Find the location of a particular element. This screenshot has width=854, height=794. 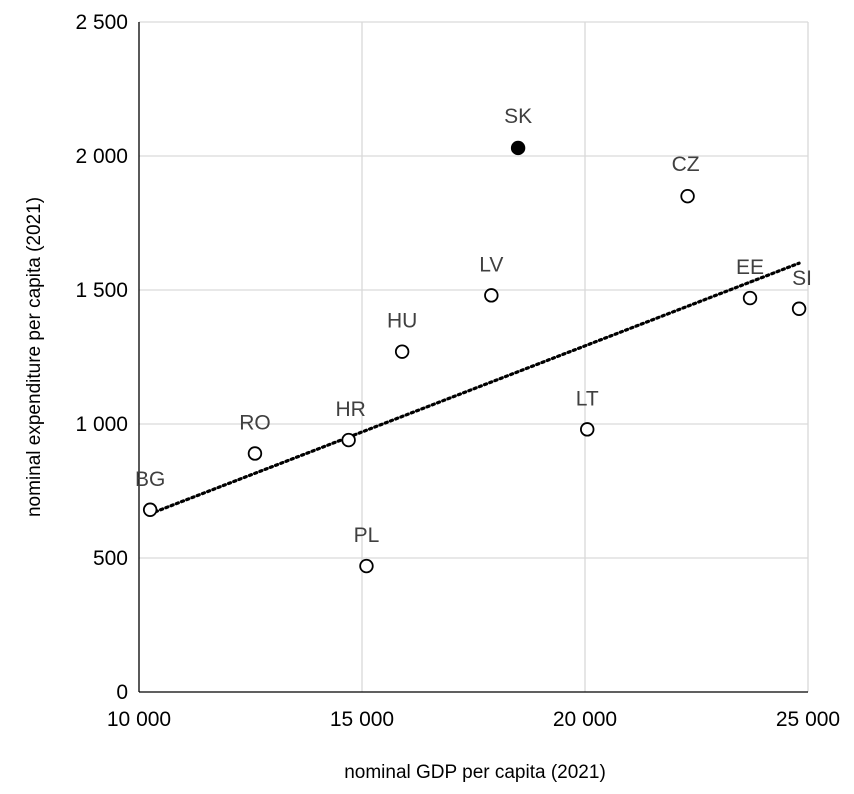

y-axis-title: nominal expenditure per capita (2021) is located at coordinates (34, 357).